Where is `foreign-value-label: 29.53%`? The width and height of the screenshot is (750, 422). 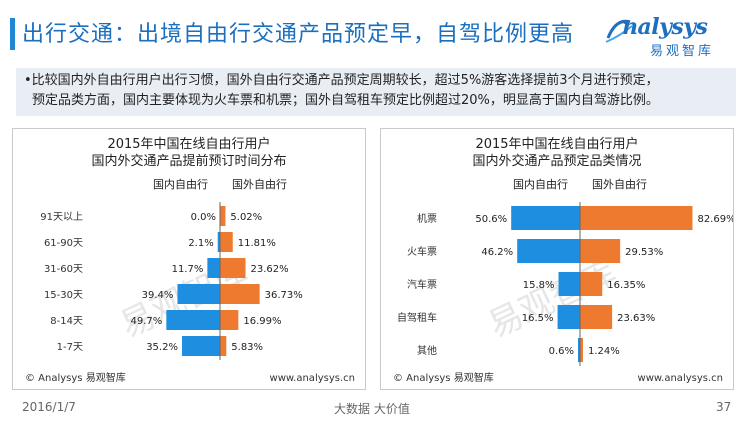 foreign-value-label: 29.53% is located at coordinates (644, 252).